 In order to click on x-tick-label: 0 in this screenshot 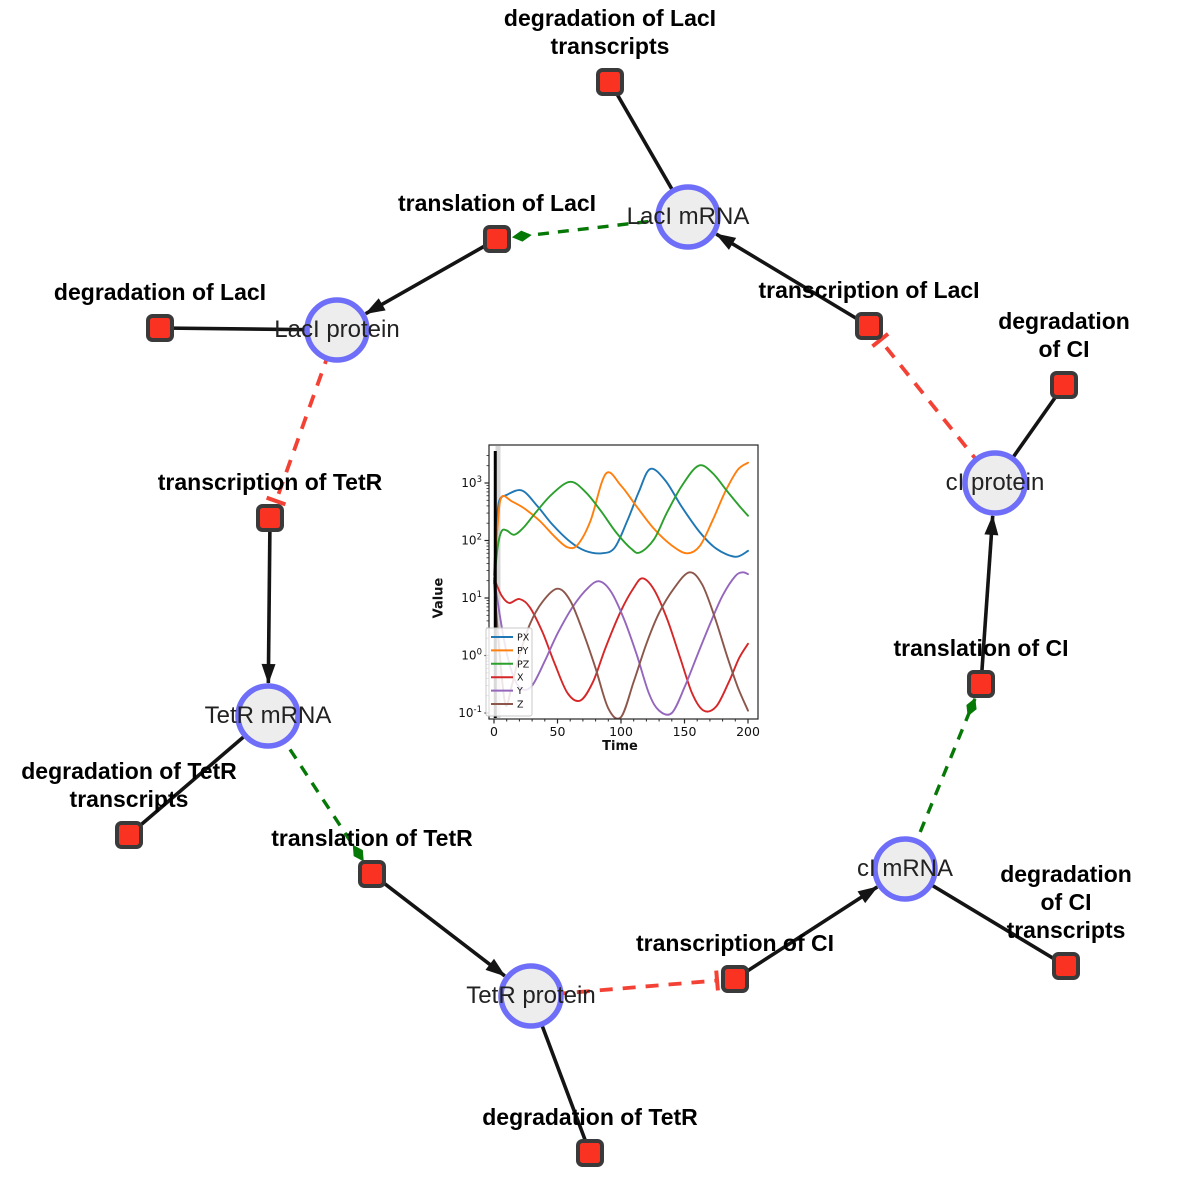, I will do `click(494, 731)`.